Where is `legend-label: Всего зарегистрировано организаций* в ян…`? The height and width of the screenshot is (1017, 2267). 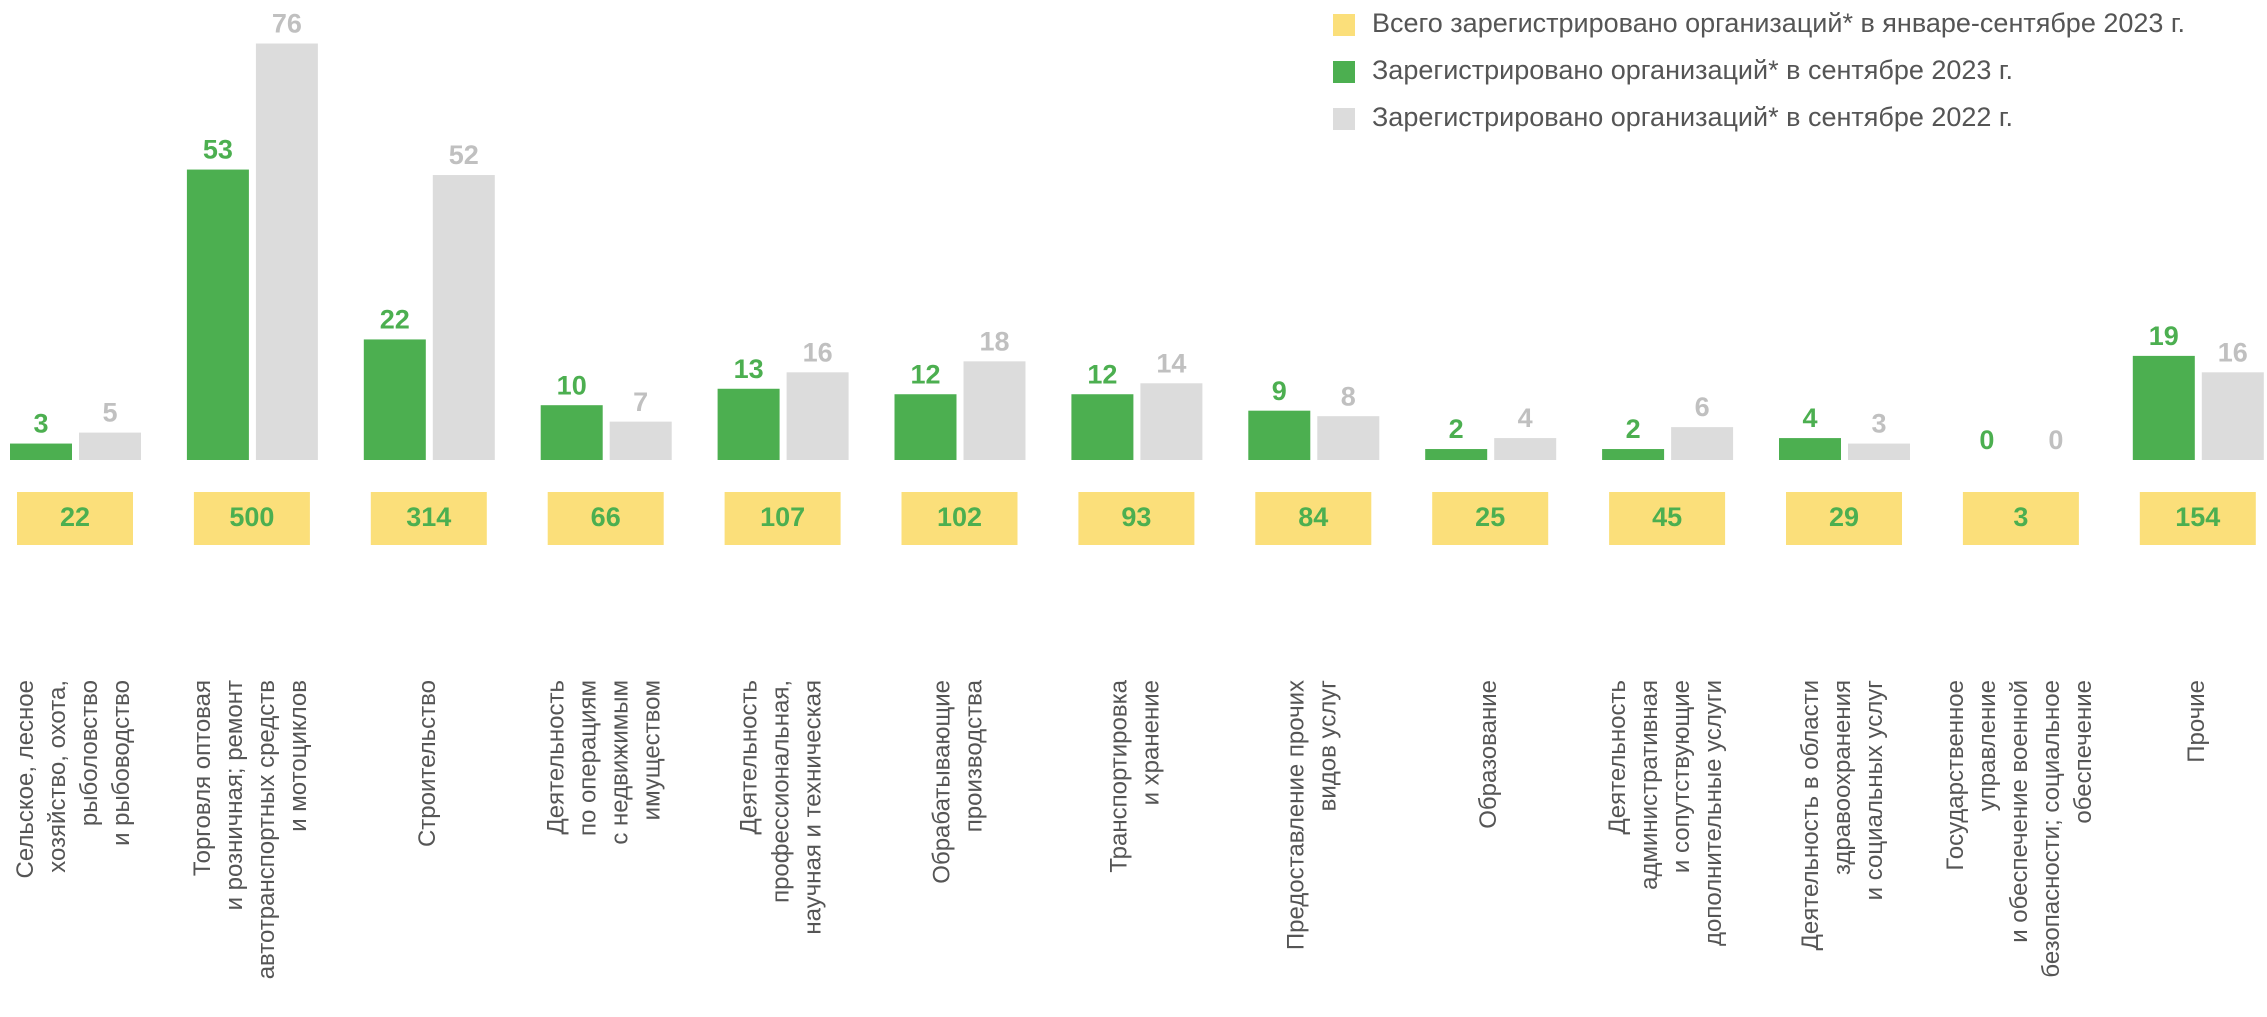
legend-label: Всего зарегистрировано организаций* в ян… is located at coordinates (1778, 23).